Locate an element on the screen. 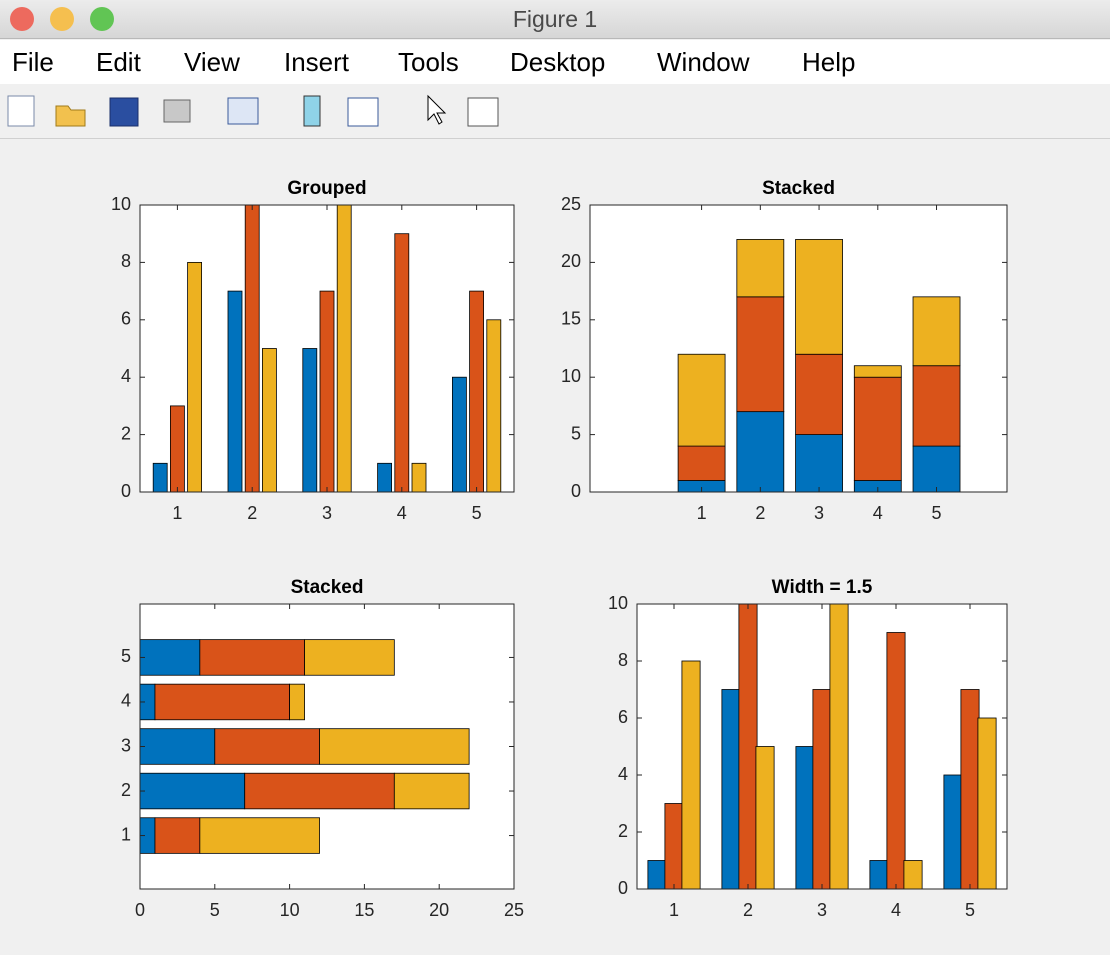 Image resolution: width=1110 pixels, height=955 pixels. x-tick-label: 2 is located at coordinates (760, 513).